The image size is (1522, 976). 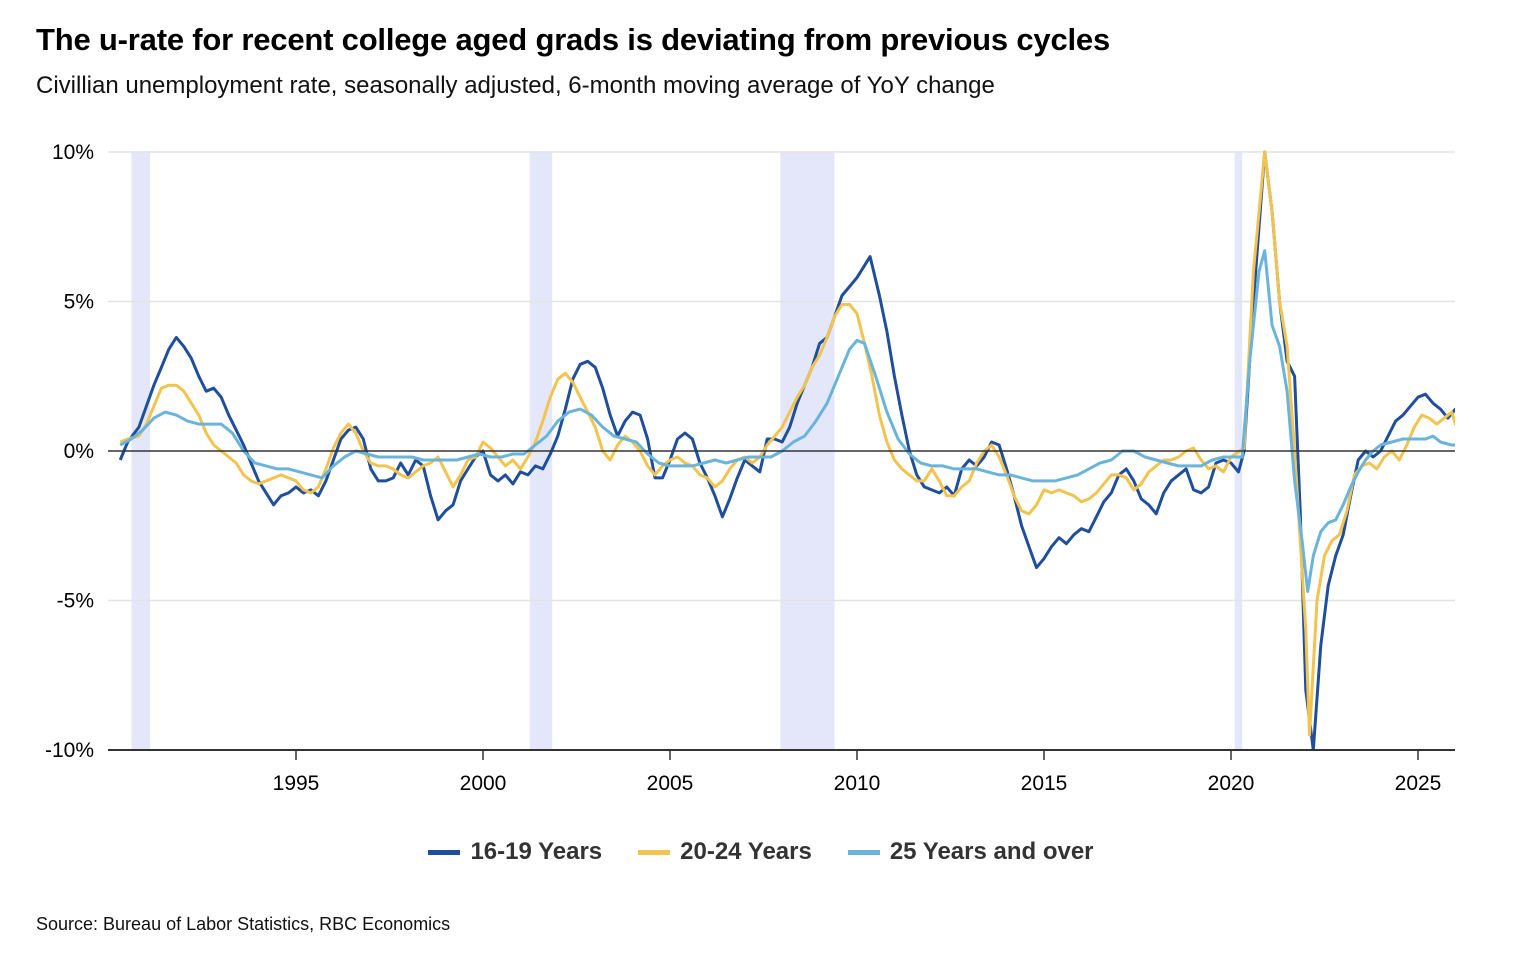 I want to click on x-tick-label: 2015, so click(x=1044, y=783).